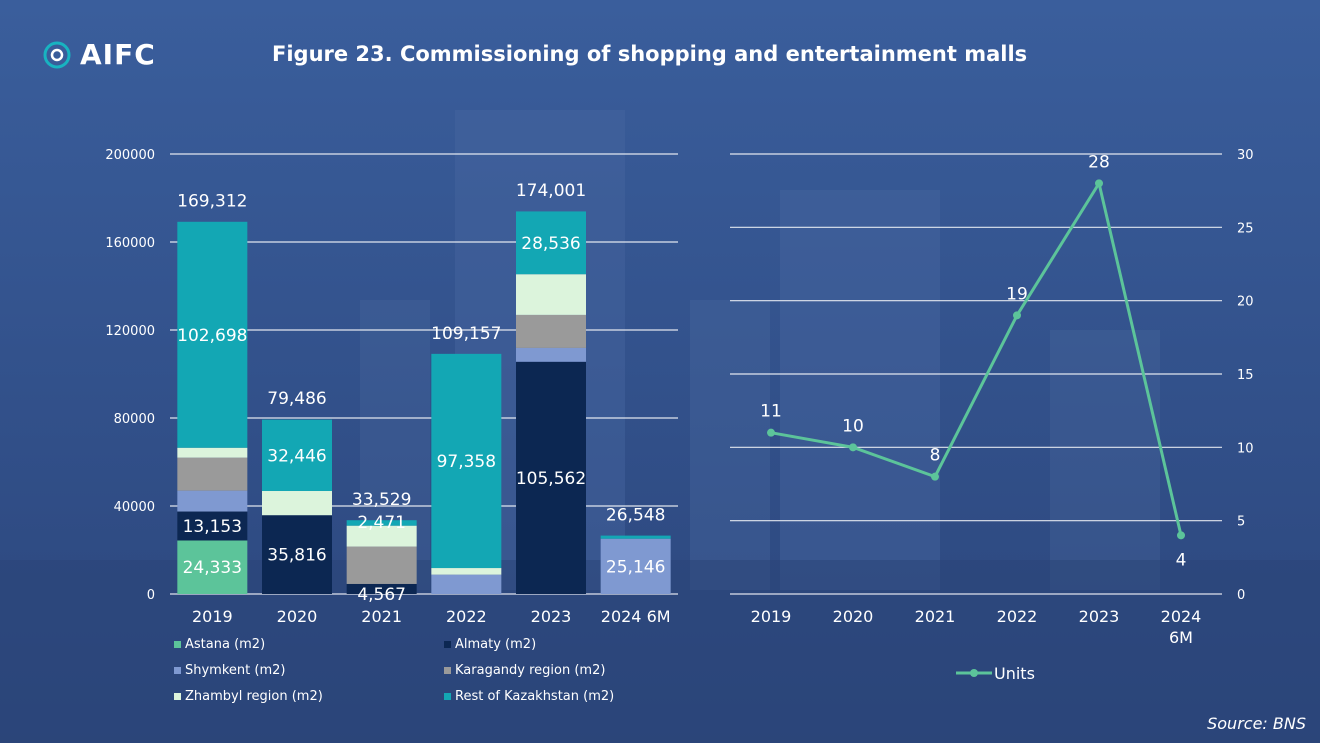 The image size is (1320, 743). I want to click on line-ytick-label: 20, so click(1245, 302).